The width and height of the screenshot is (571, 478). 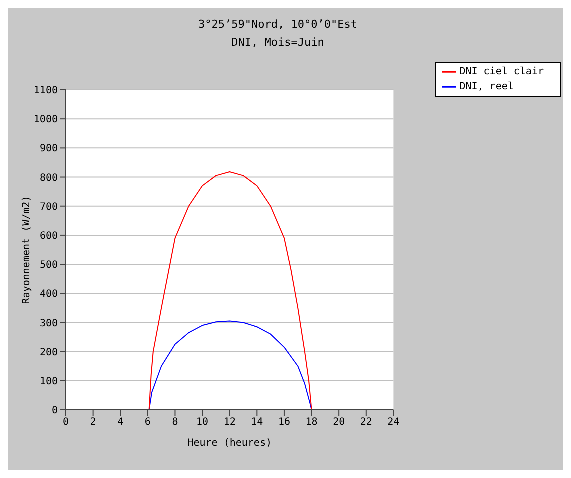 What do you see at coordinates (49, 352) in the screenshot?
I see `y-tick-label: 200` at bounding box center [49, 352].